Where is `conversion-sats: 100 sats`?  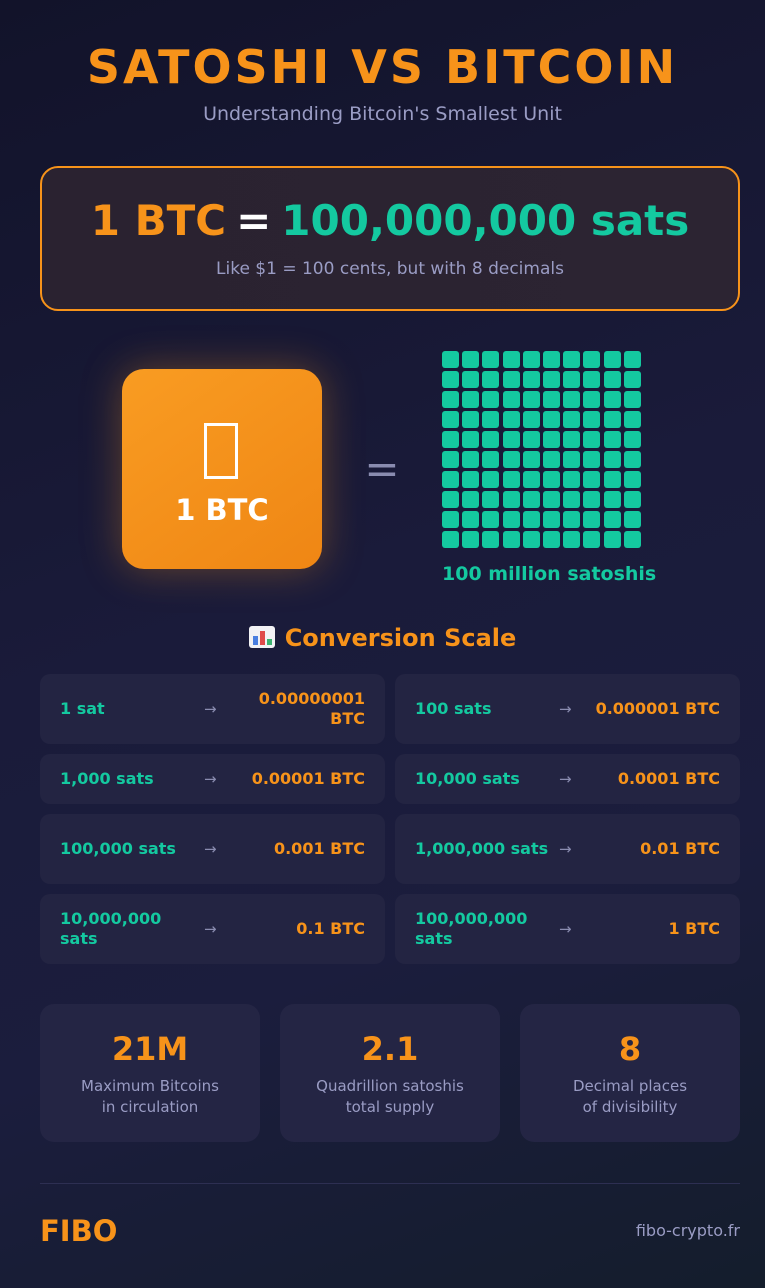
conversion-sats: 100 sats is located at coordinates (453, 708).